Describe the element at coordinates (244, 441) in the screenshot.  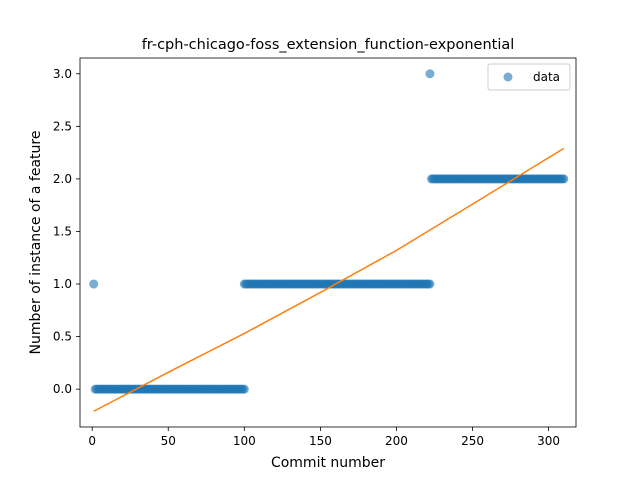
I see `x-tick-label: 100` at that location.